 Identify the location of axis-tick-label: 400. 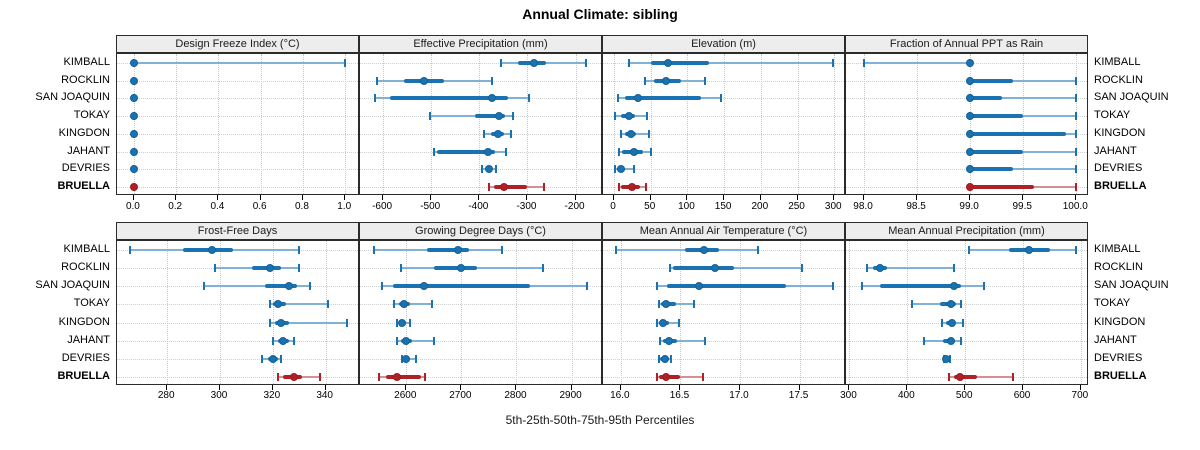
(906, 395).